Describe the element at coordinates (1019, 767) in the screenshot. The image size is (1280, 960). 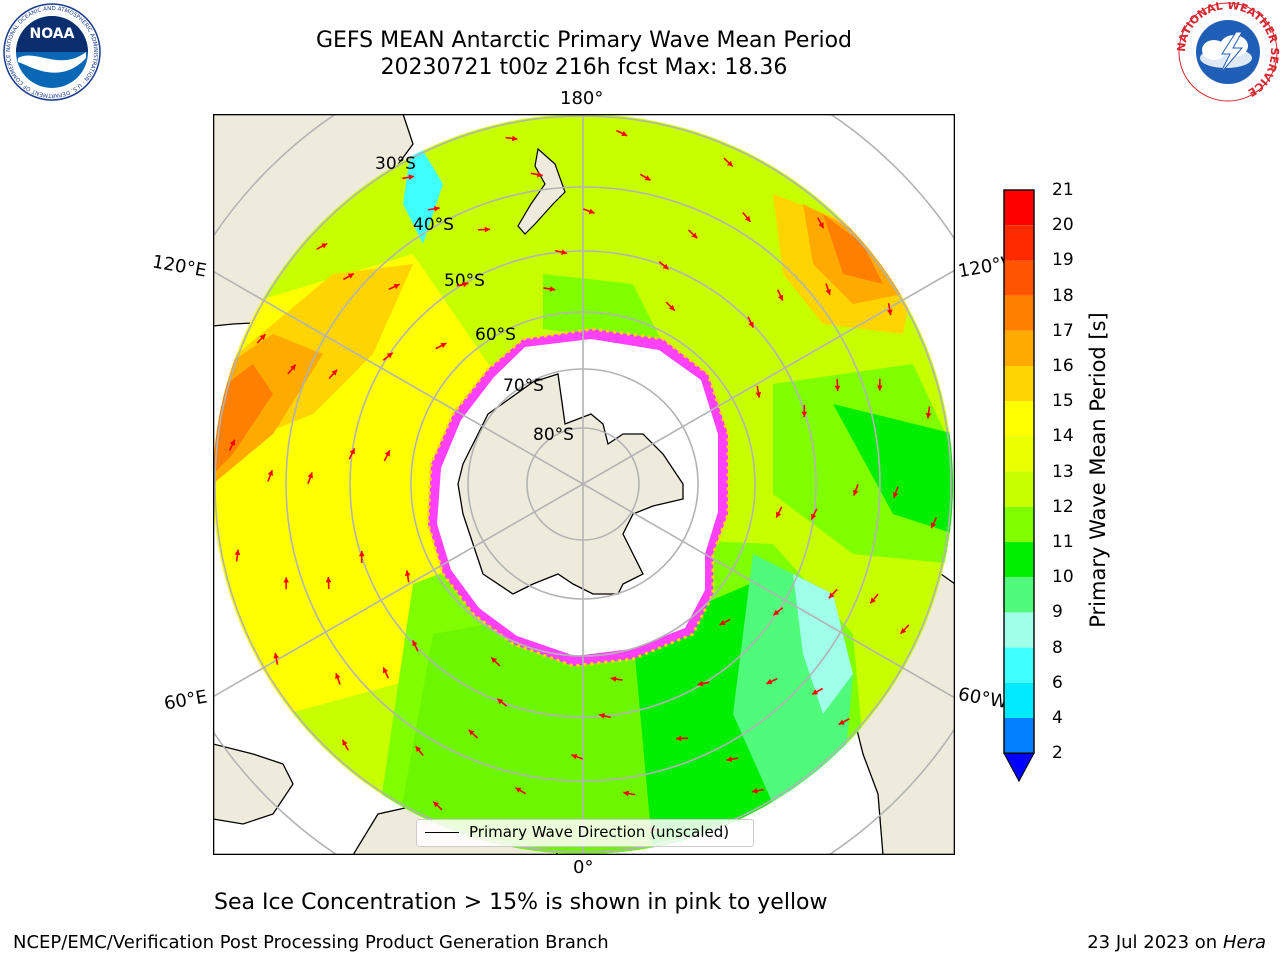
I see `colorbar-extend-arrow` at that location.